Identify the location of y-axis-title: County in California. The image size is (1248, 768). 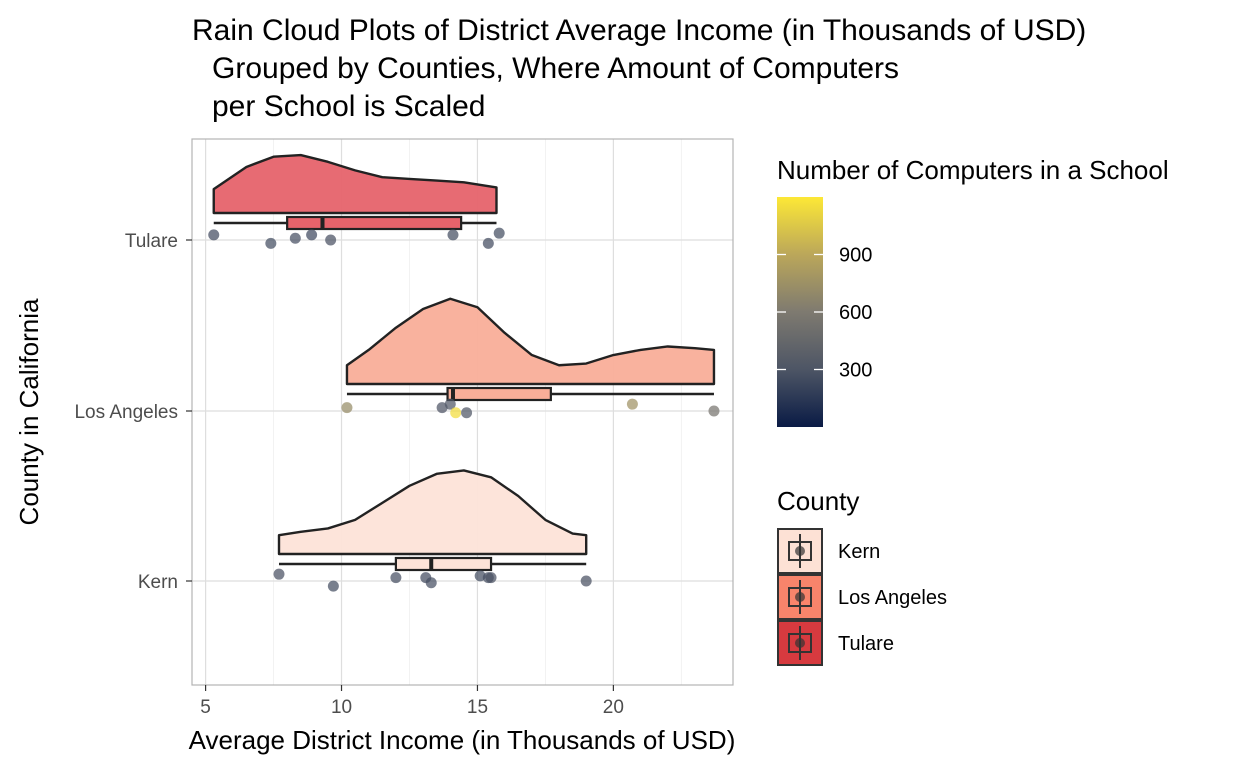
(29, 411).